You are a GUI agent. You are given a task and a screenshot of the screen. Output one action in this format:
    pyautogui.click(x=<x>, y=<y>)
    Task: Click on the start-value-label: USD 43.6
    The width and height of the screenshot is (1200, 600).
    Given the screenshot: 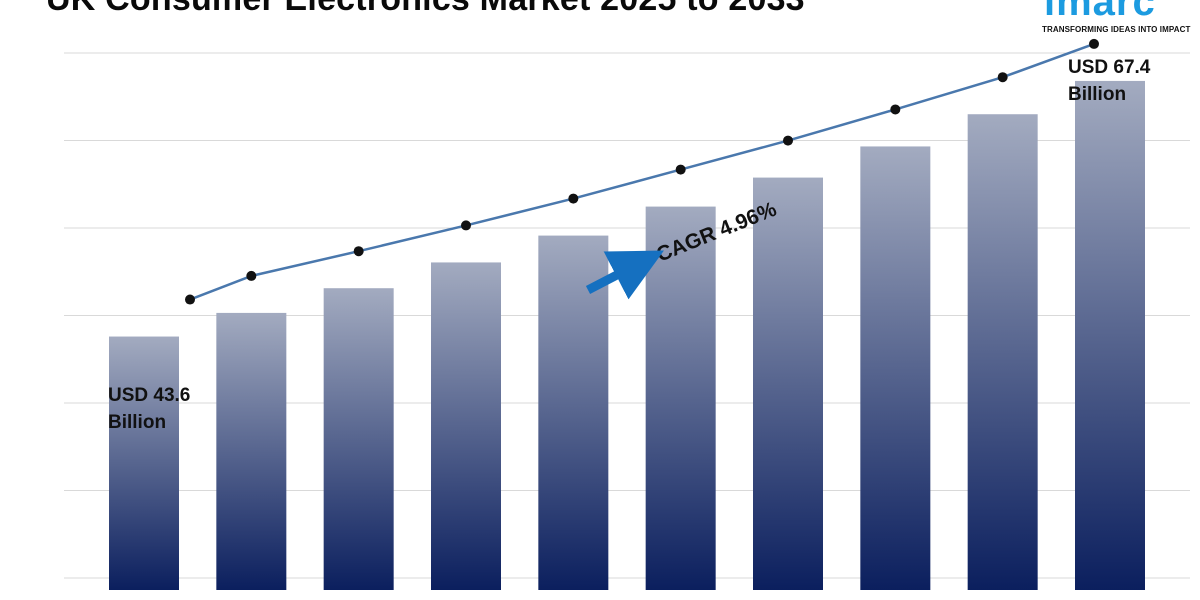 What is the action you would take?
    pyautogui.click(x=149, y=395)
    